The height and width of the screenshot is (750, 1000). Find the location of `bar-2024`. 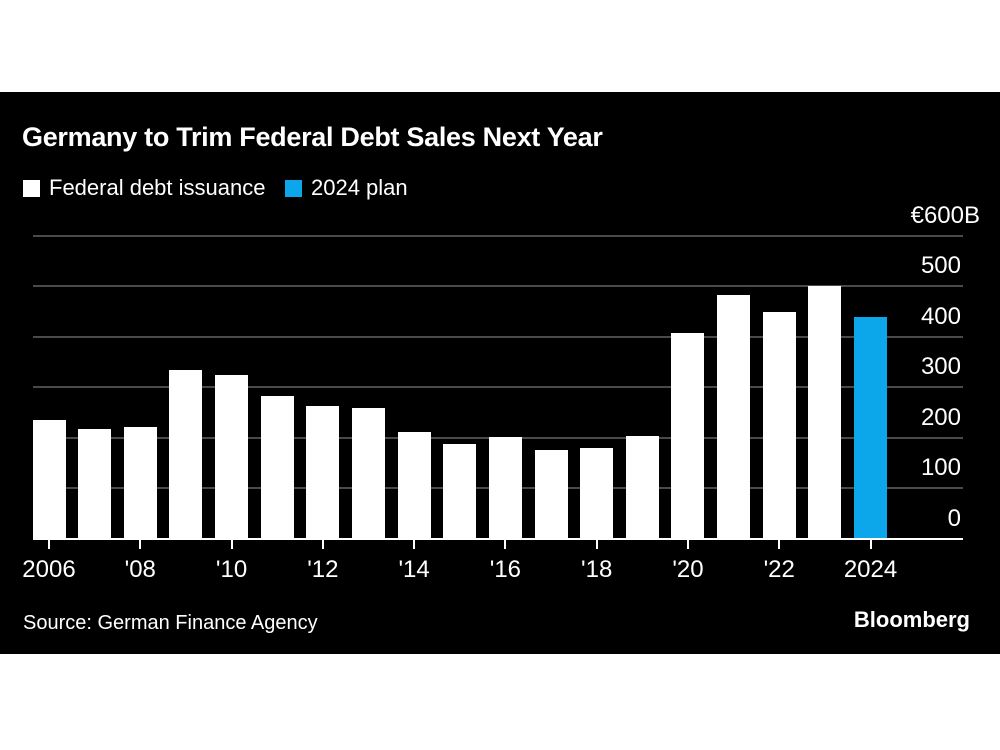

bar-2024 is located at coordinates (871, 427).